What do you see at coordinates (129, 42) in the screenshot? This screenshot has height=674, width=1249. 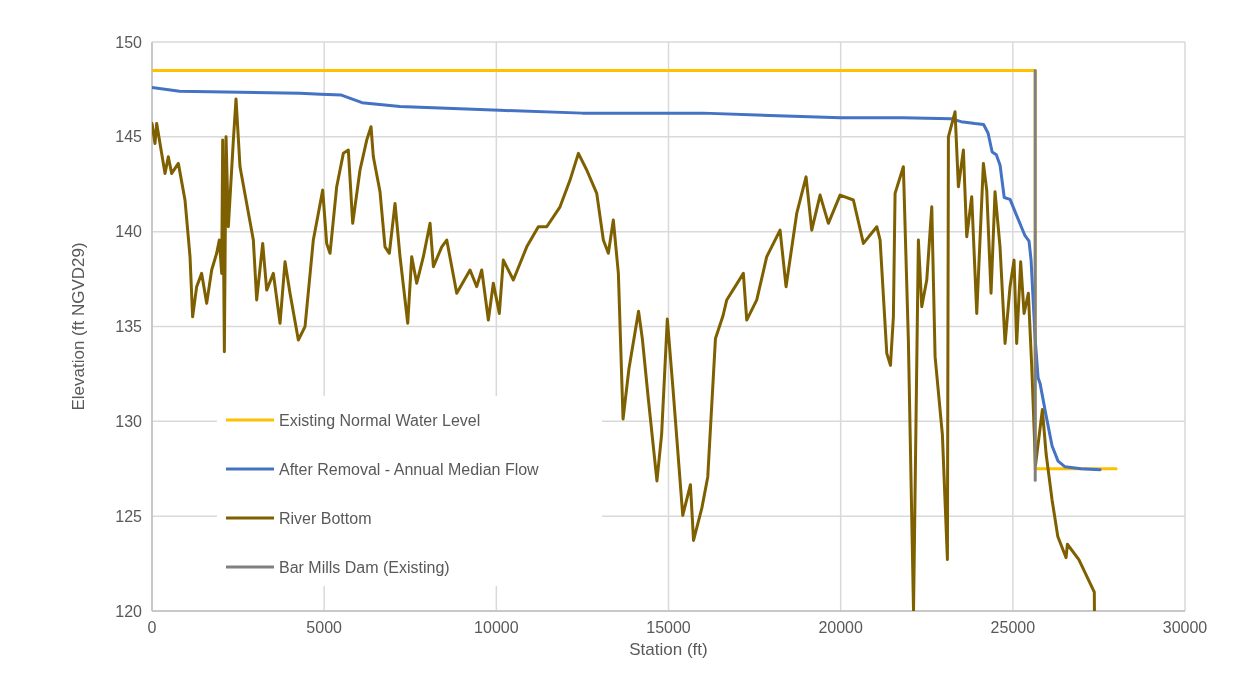 I see `y-tick-label: 150` at bounding box center [129, 42].